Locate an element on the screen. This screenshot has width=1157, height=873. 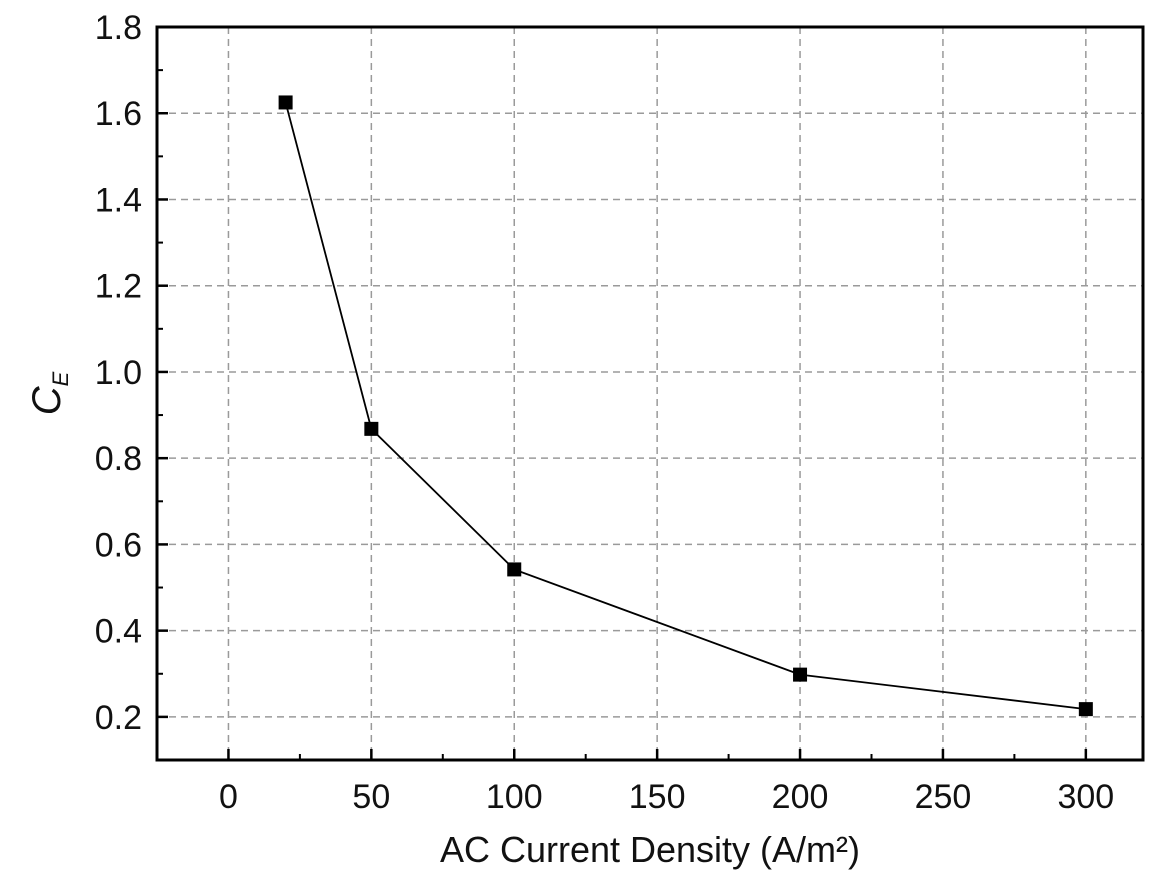
y-tick-label: 1.4 is located at coordinates (118, 200).